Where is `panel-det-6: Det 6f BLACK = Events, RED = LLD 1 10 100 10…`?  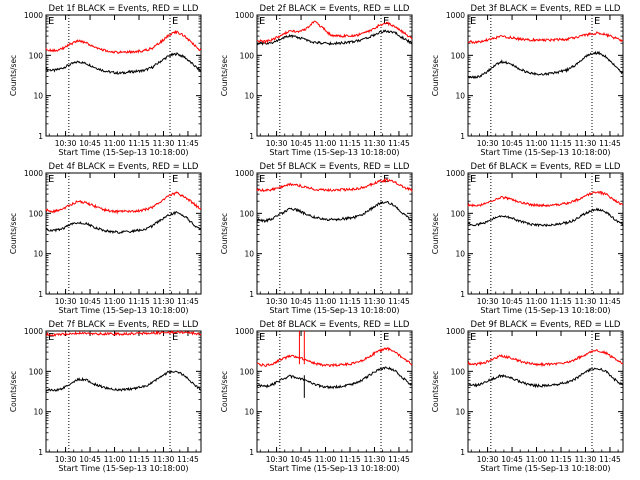 panel-det-6: Det 6f BLACK = Events, RED = LLD 1 10 100 10… is located at coordinates (527, 238).